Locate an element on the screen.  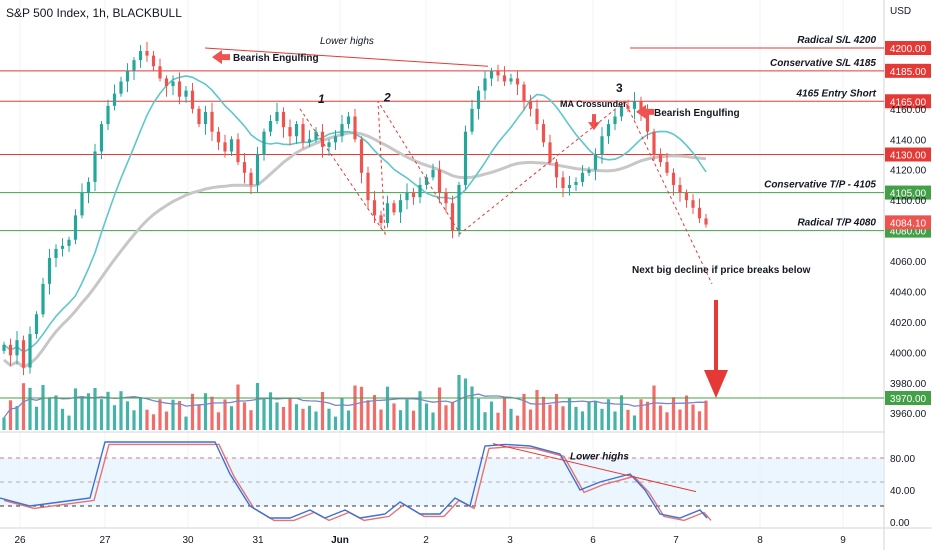
price-tag-text: 4165.00 is located at coordinates (908, 102).